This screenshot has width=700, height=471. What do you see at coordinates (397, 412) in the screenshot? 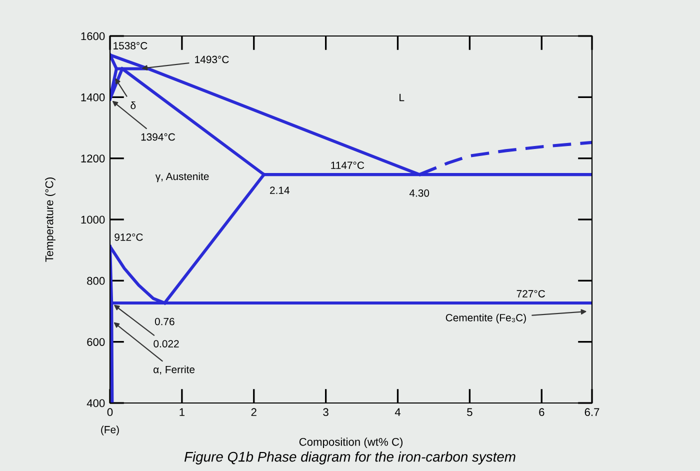
I see `x-tick-label: 4` at bounding box center [397, 412].